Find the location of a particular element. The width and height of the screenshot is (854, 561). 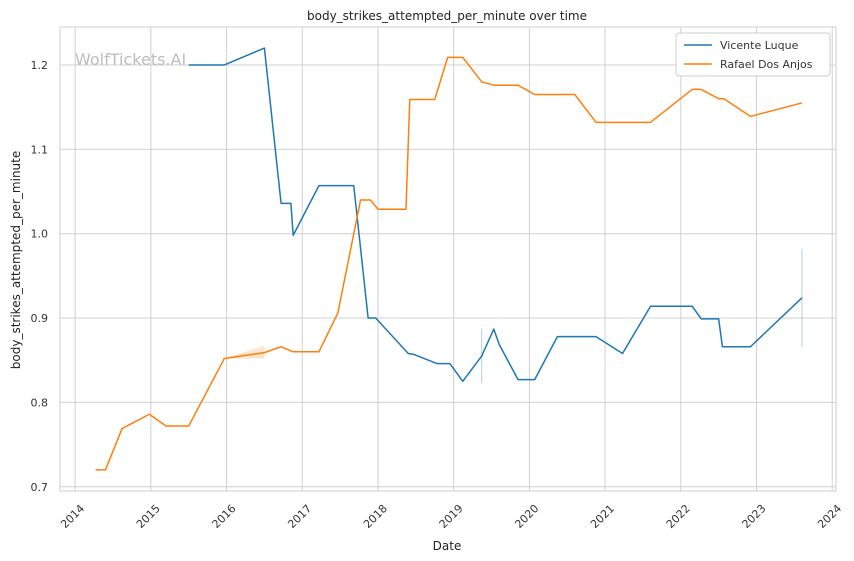

y-tick-labels: 0.7 0.8 0.9 1.0 1.1 1.2 is located at coordinates (40, 276).